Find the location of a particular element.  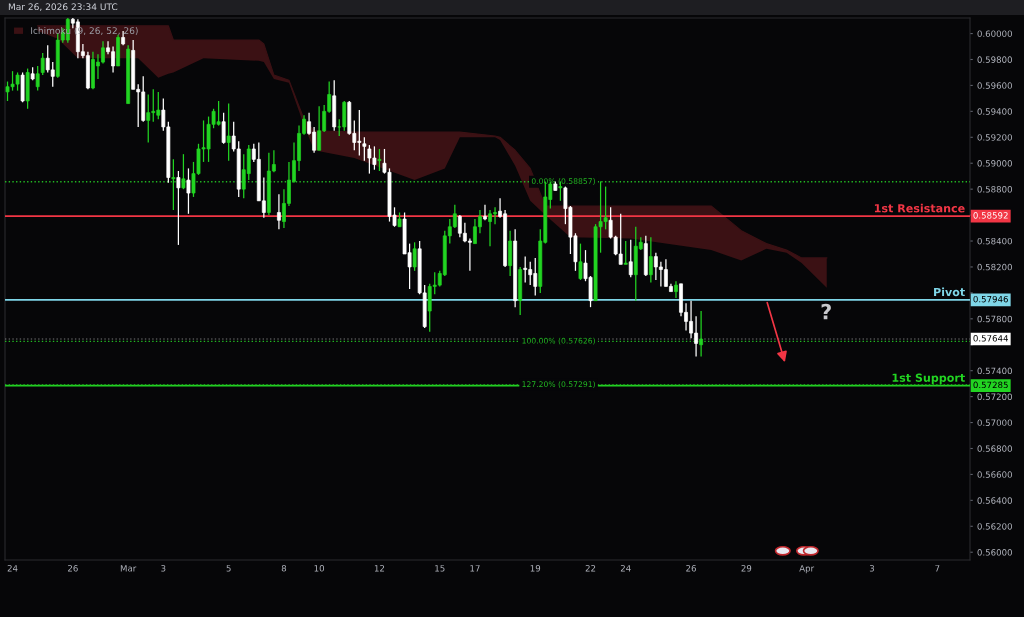

y-tick-label: 0.59800 is located at coordinates (994, 59).